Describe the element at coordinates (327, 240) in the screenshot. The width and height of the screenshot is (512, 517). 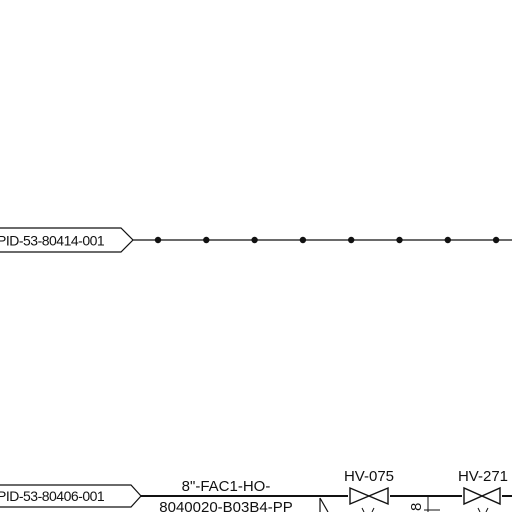
I see `upper-line-dots` at that location.